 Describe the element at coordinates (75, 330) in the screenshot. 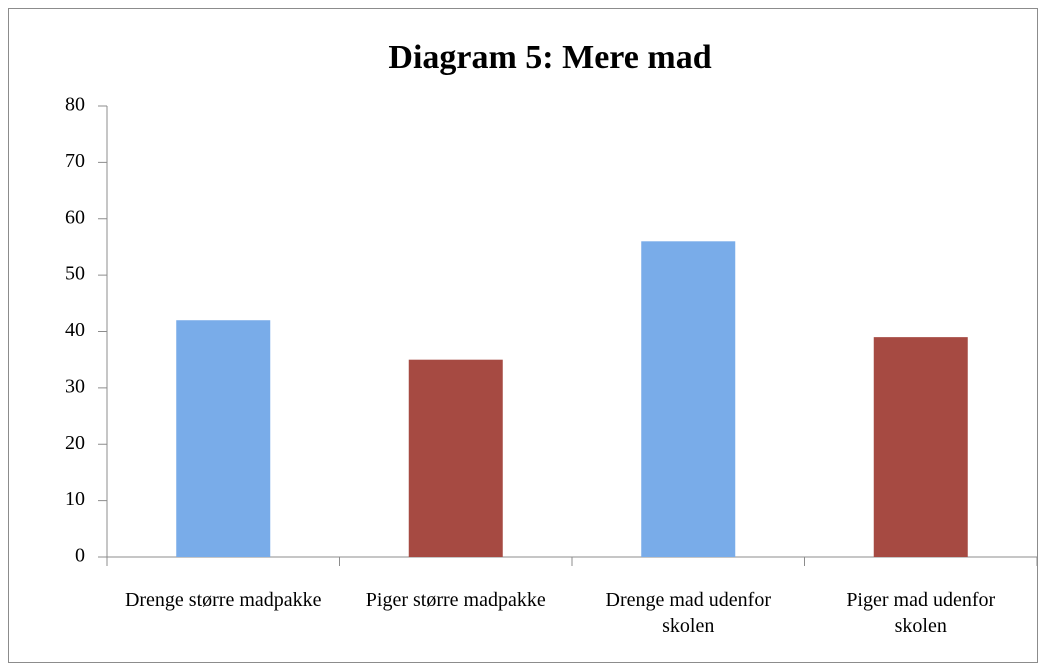

I see `y-tick-label: 40` at that location.